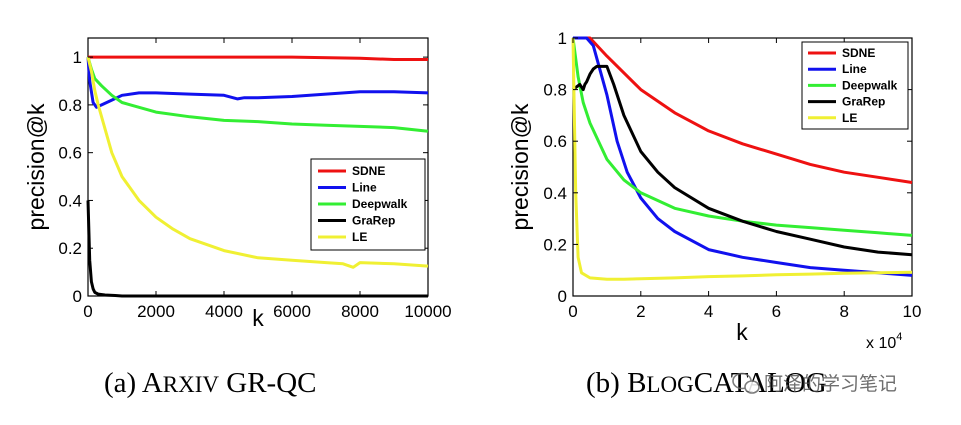 Image resolution: width=961 pixels, height=425 pixels. What do you see at coordinates (257, 82) in the screenshot?
I see `series-line-line` at bounding box center [257, 82].